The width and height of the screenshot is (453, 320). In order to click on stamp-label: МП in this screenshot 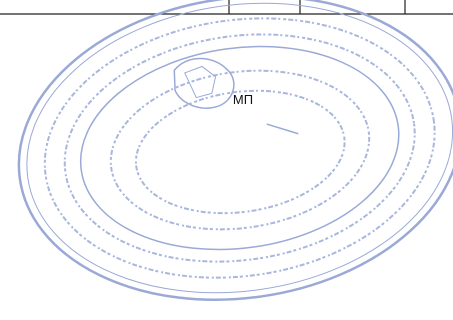, I will do `click(243, 99)`.